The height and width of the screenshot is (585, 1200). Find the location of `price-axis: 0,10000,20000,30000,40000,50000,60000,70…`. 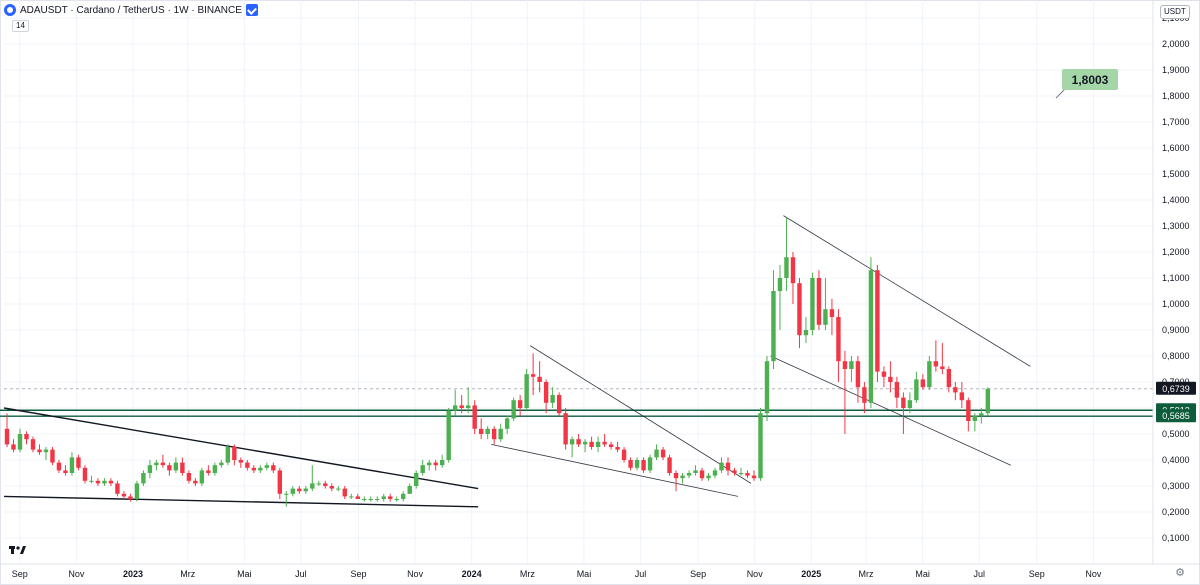

price-axis: 0,10000,20000,30000,40000,50000,60000,70… is located at coordinates (1176, 278).